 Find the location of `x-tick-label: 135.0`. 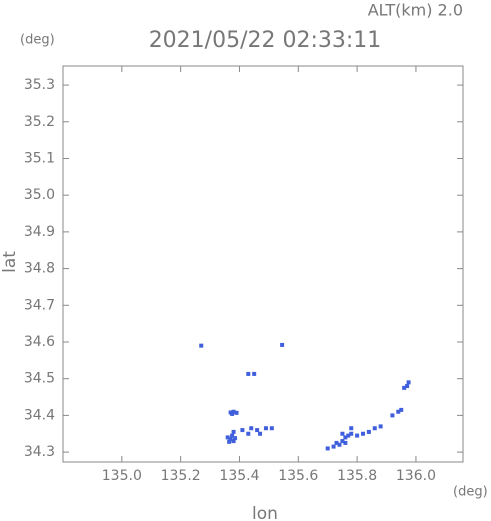

x-tick-label: 135.0 is located at coordinates (122, 476).